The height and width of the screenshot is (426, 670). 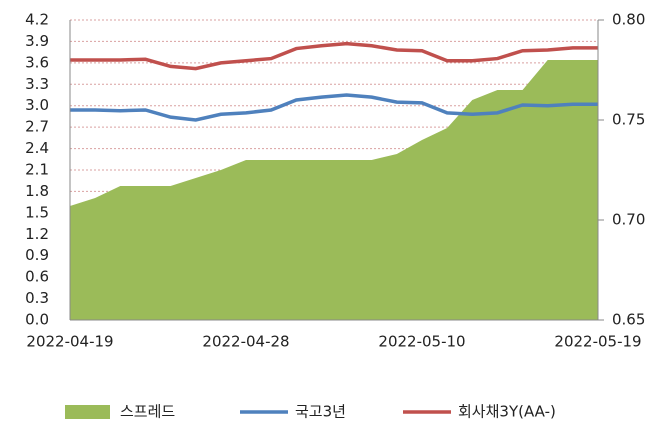 I want to click on y-tick-label: 1.2, so click(x=37, y=234).